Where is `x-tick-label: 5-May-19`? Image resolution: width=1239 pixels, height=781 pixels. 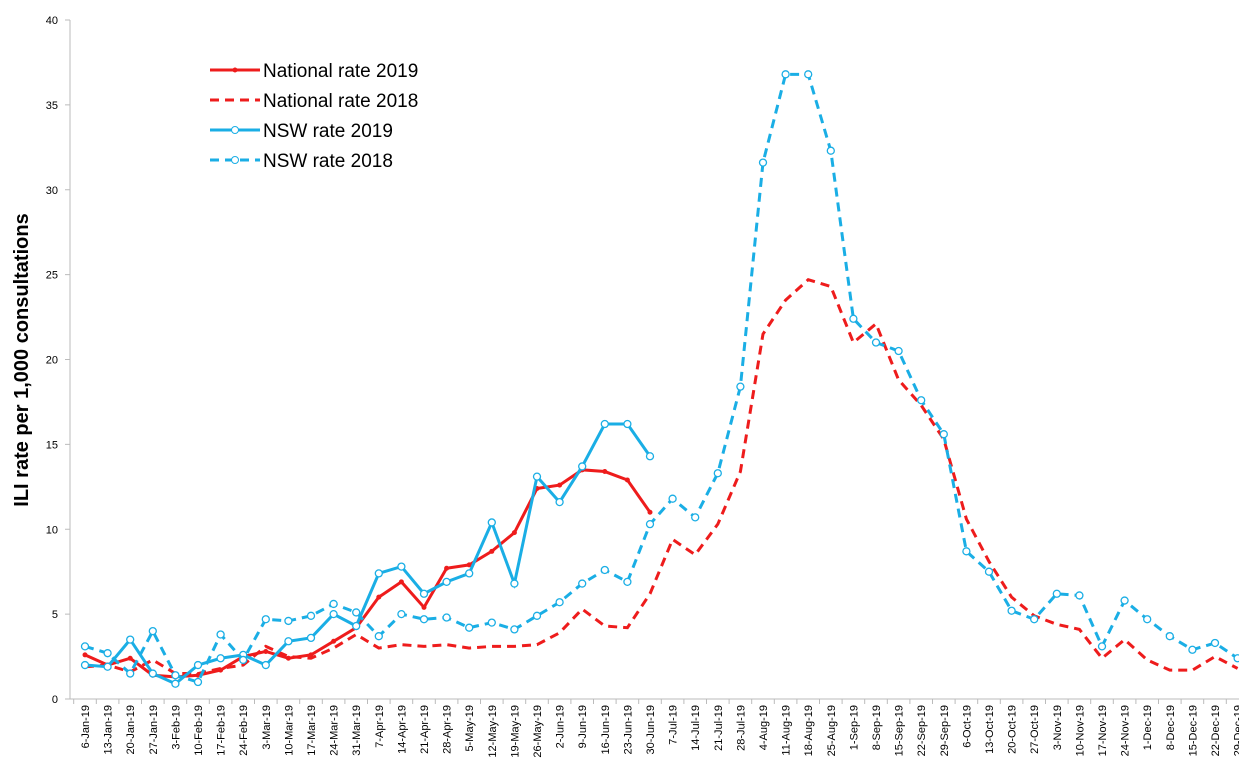 x-tick-label: 5-May-19 is located at coordinates (470, 728).